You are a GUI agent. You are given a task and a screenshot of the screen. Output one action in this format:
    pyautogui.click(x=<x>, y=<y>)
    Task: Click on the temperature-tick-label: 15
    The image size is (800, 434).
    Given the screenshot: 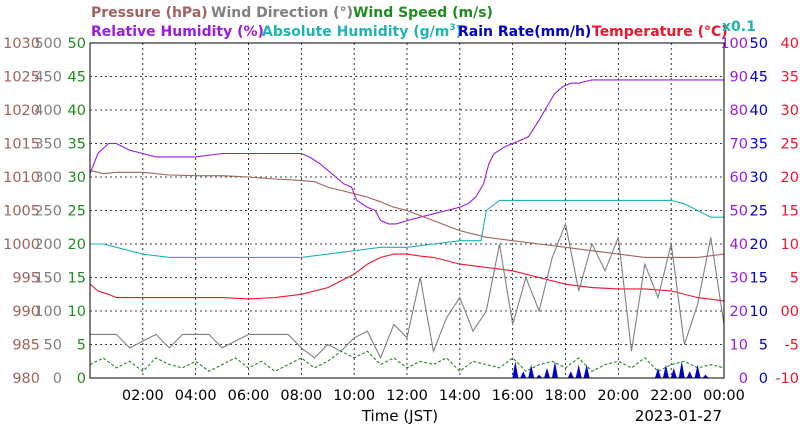 What is the action you would take?
    pyautogui.click(x=790, y=212)
    